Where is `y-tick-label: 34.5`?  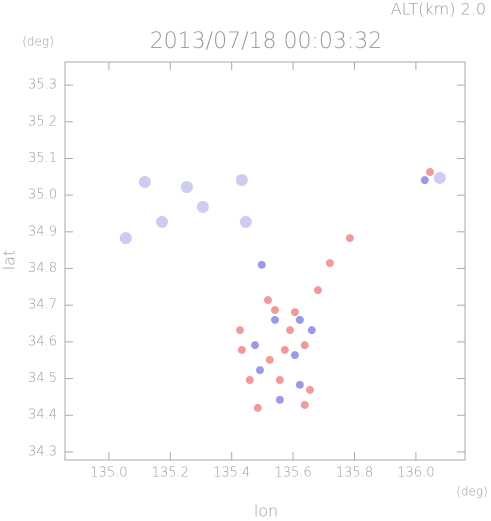
y-tick-label: 34.5 is located at coordinates (42, 378).